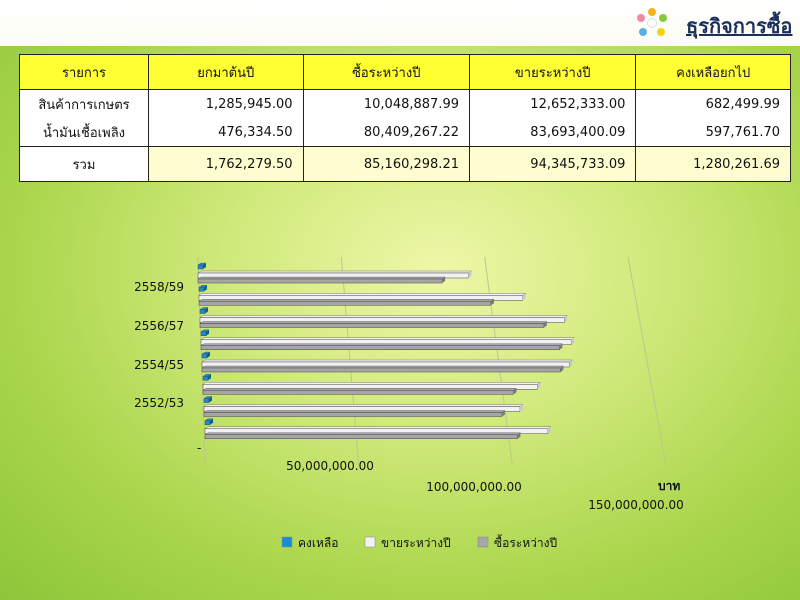 This screenshot has height=600, width=800. What do you see at coordinates (84, 72) in the screenshot?
I see `column-header: รายการ` at bounding box center [84, 72].